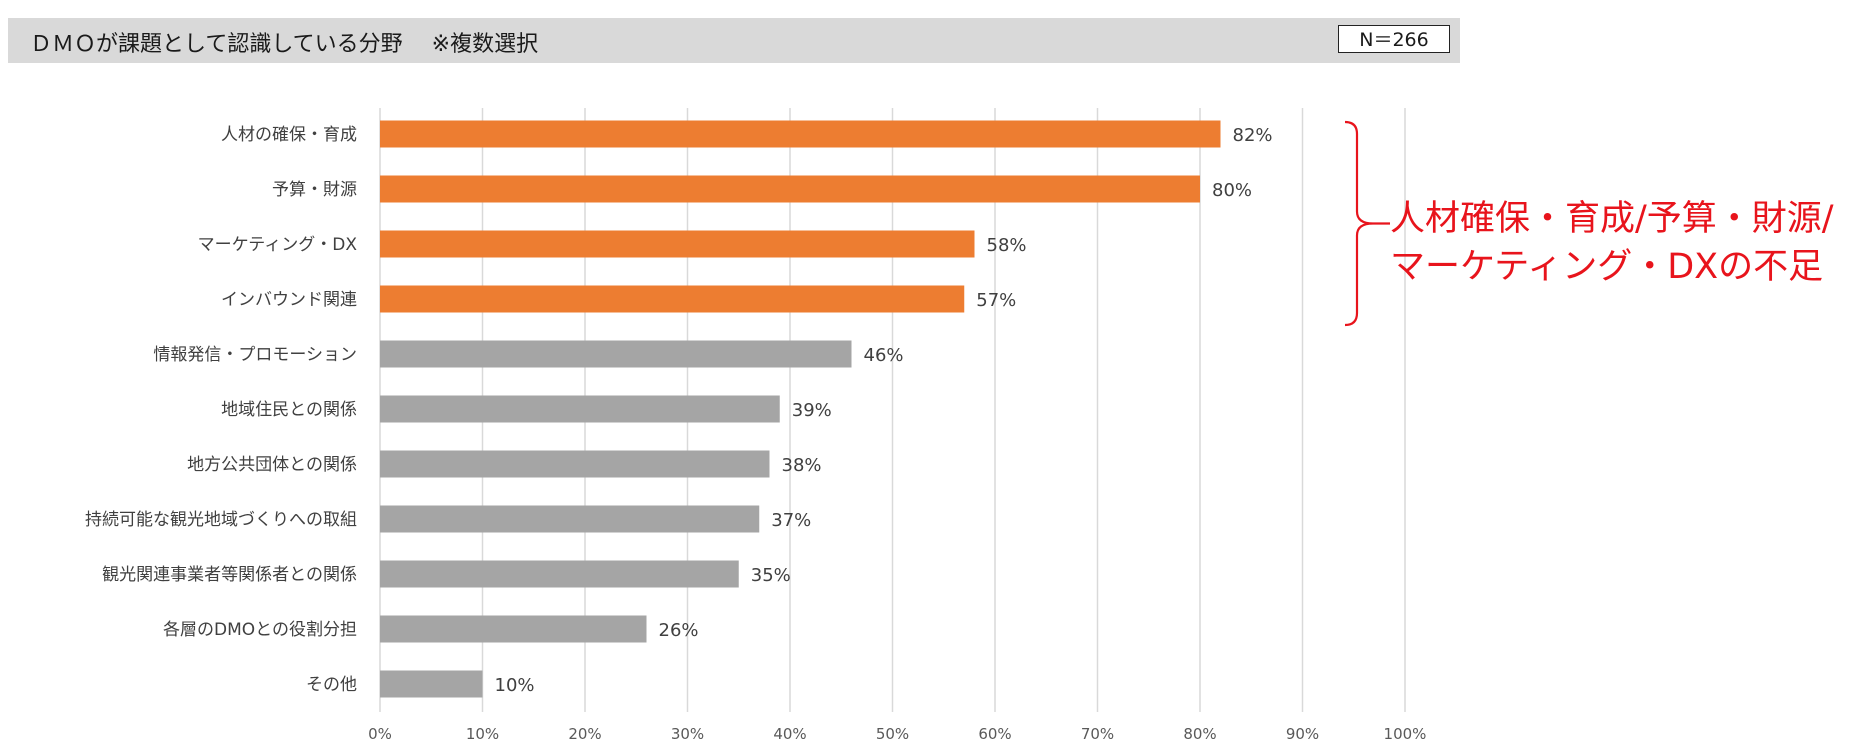  Describe the element at coordinates (289, 135) in the screenshot. I see `category-label: 人材の確保・育成` at that location.